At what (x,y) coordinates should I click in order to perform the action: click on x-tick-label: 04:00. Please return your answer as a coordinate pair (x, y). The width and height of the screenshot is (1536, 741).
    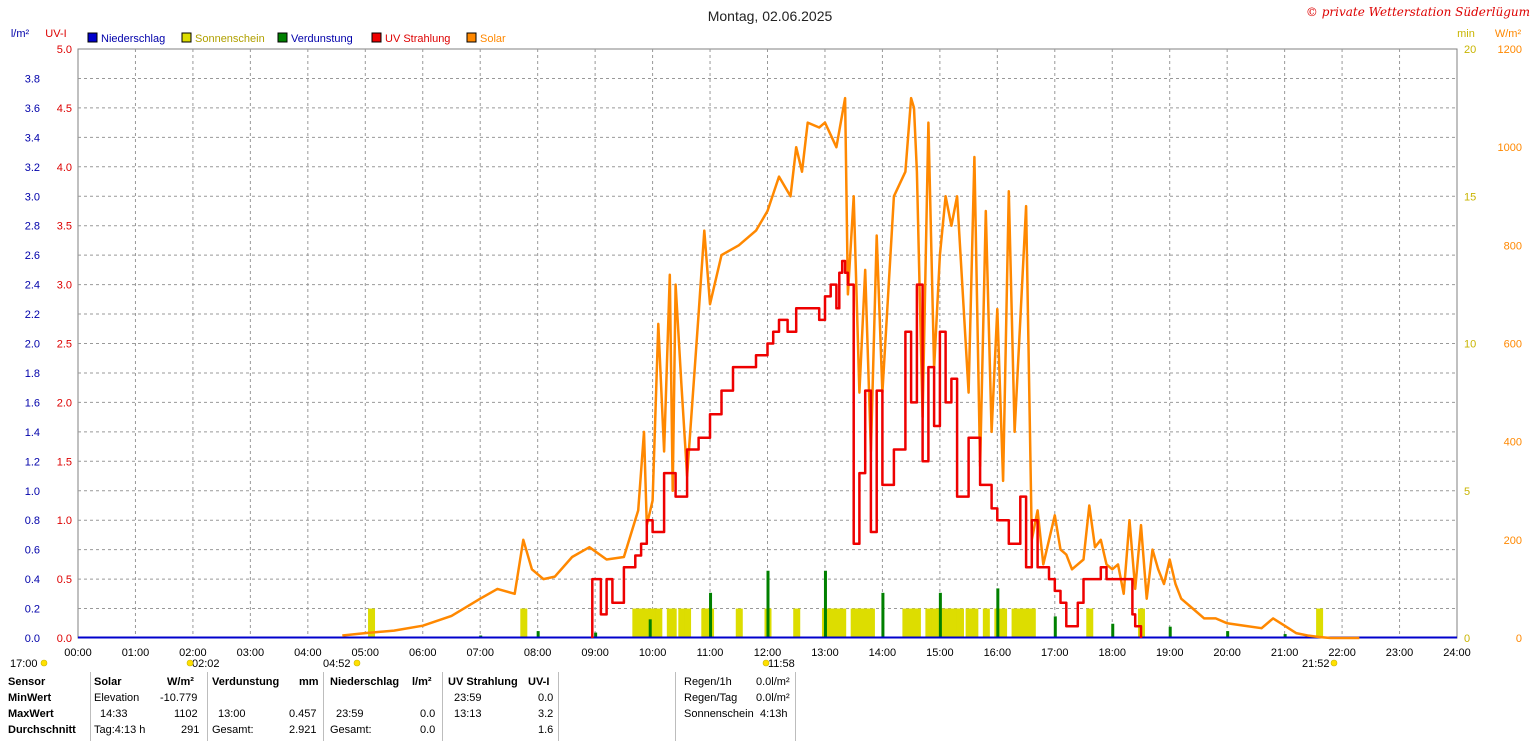
    Looking at the image, I should click on (308, 653).